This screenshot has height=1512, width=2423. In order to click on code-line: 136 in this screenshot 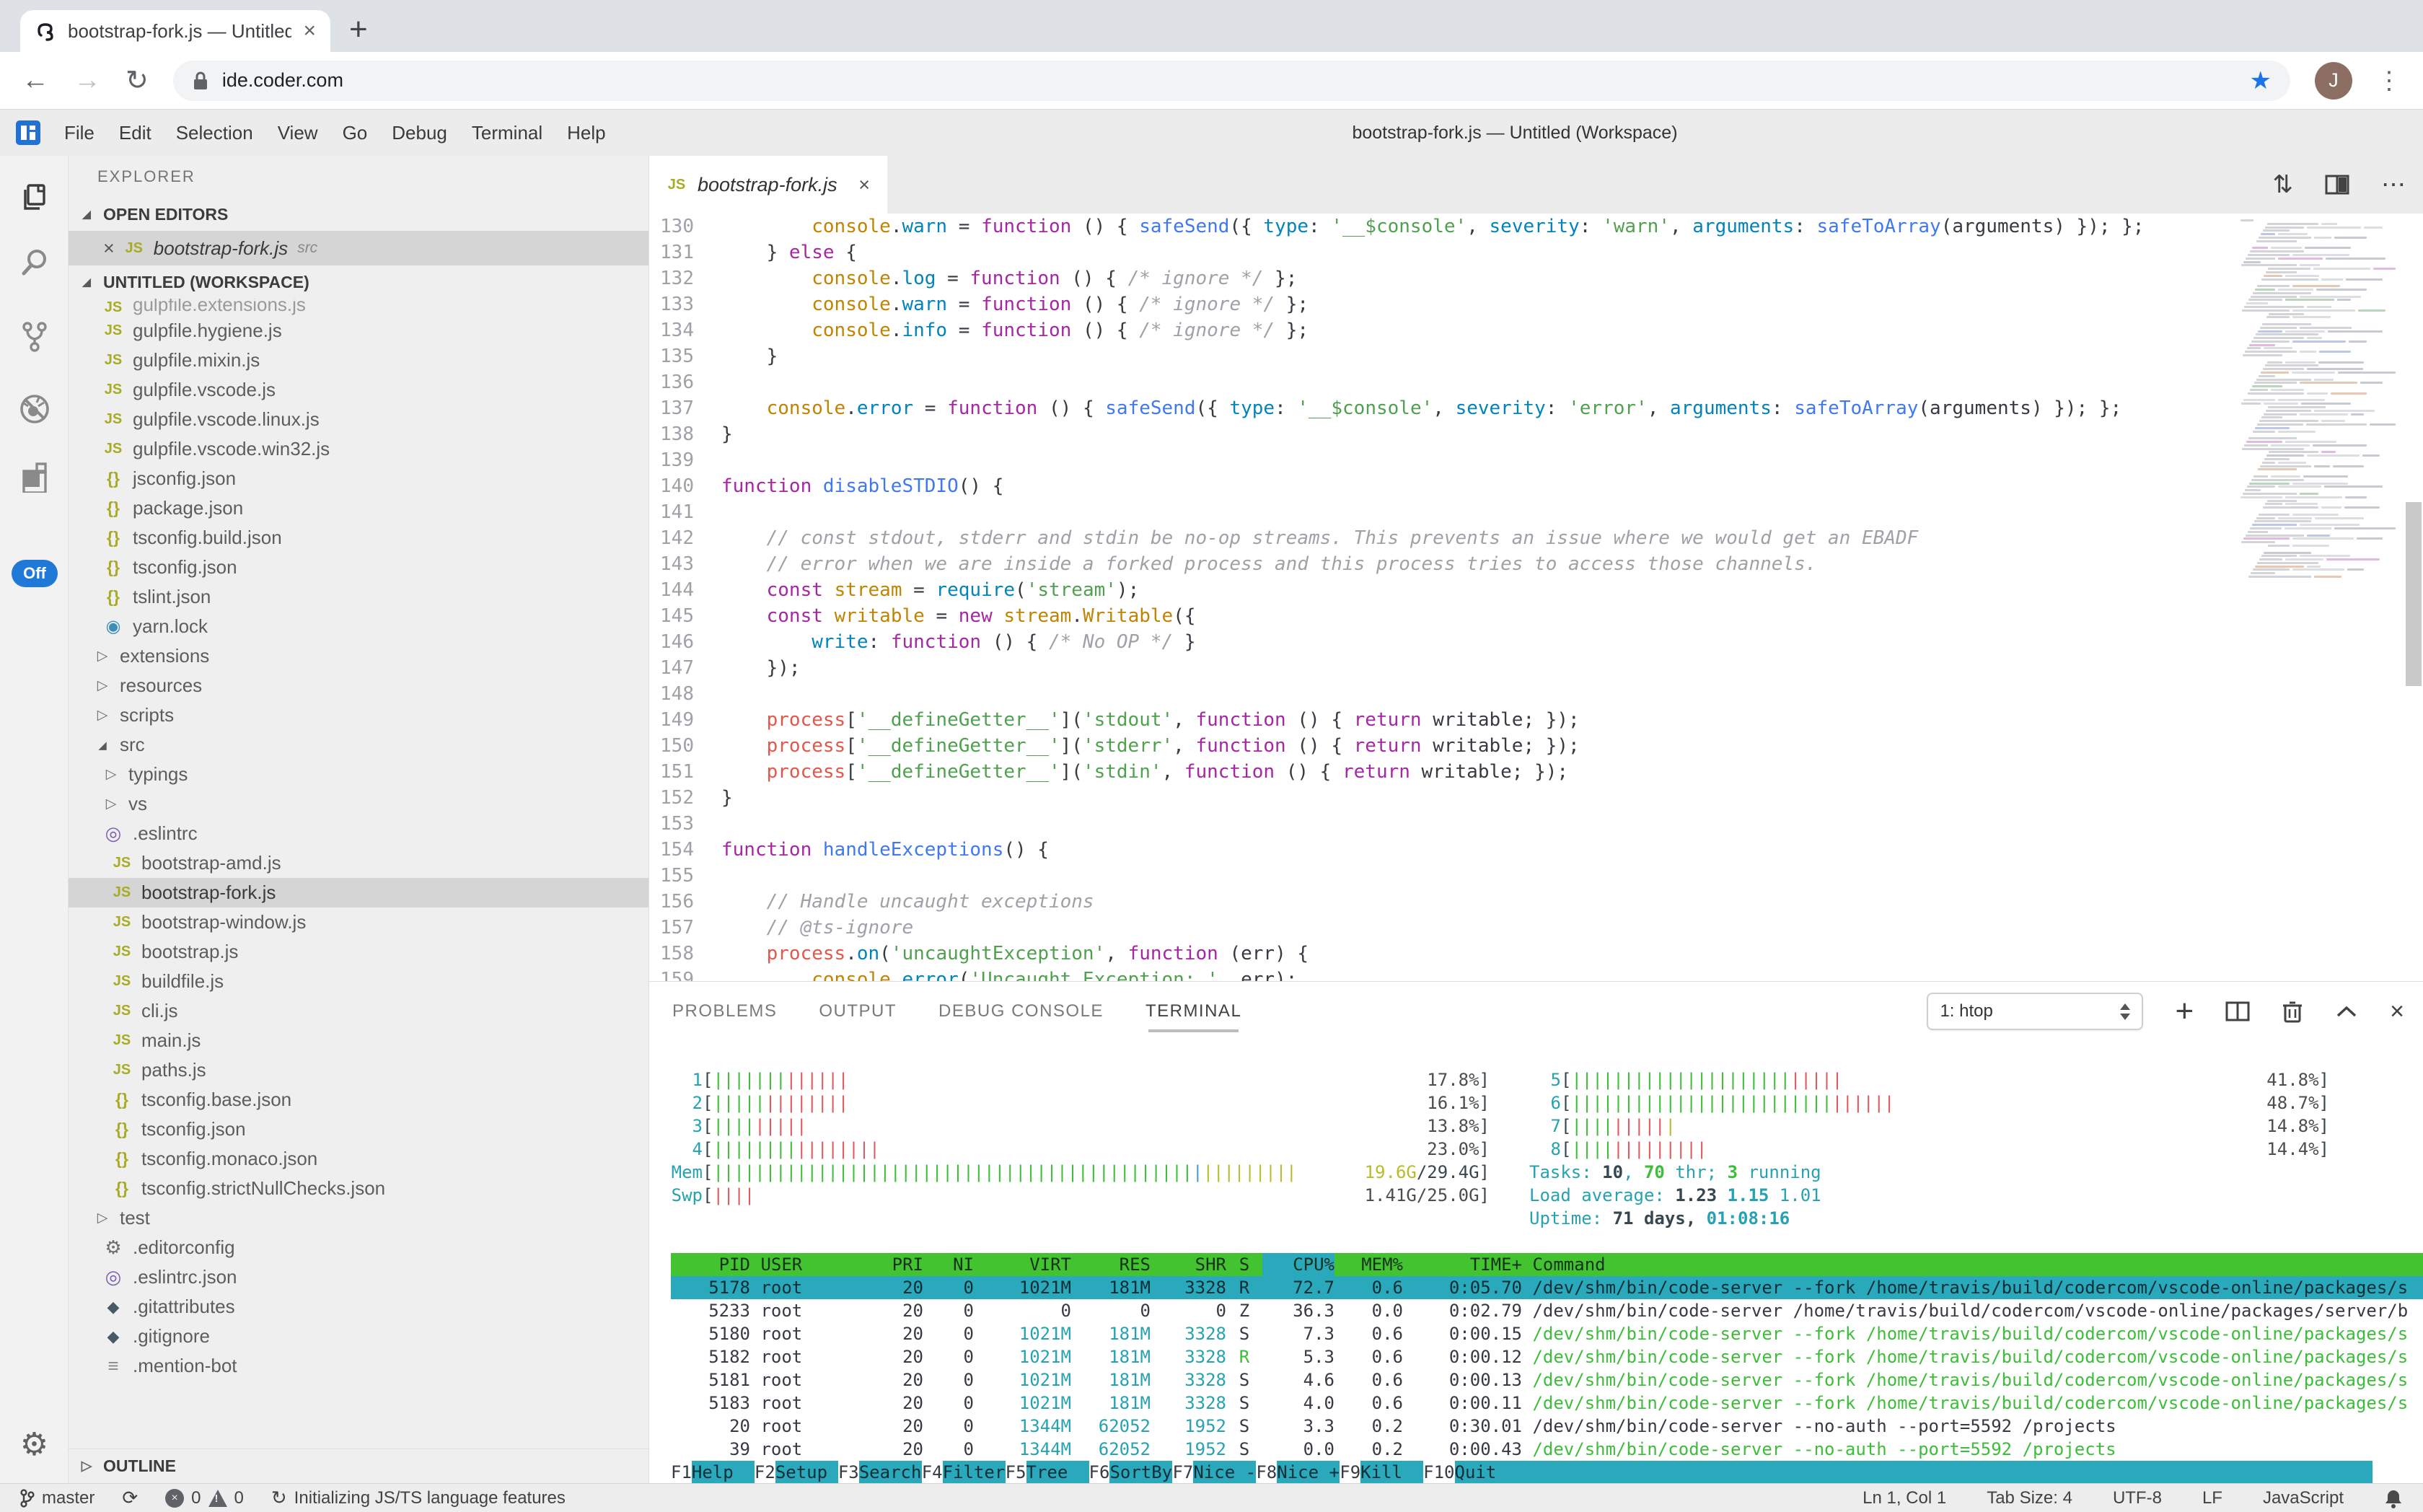, I will do `click(1441, 382)`.